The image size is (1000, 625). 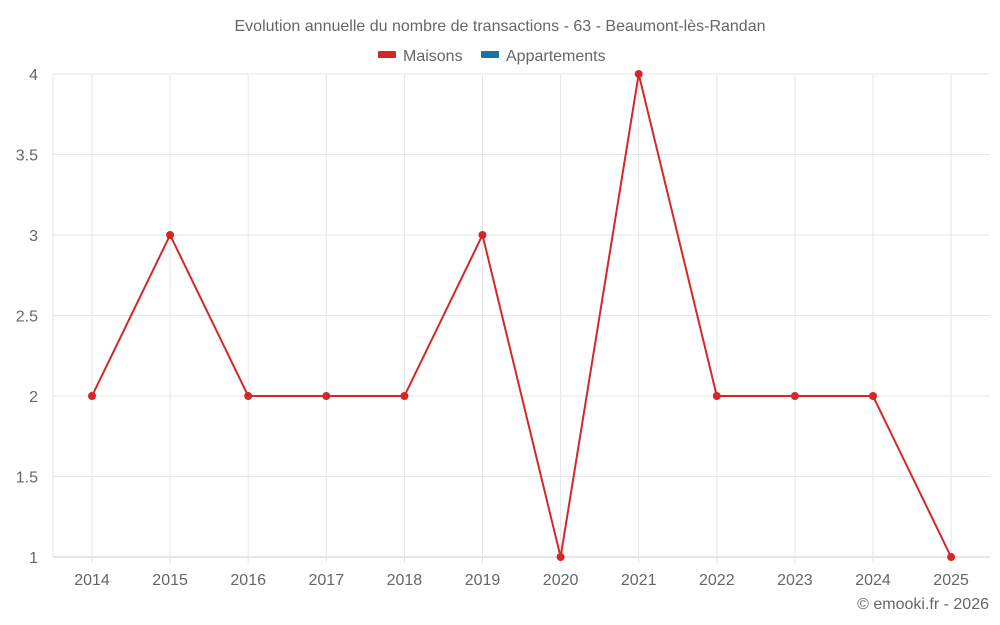 What do you see at coordinates (717, 580) in the screenshot?
I see `x-tick-label: 2022` at bounding box center [717, 580].